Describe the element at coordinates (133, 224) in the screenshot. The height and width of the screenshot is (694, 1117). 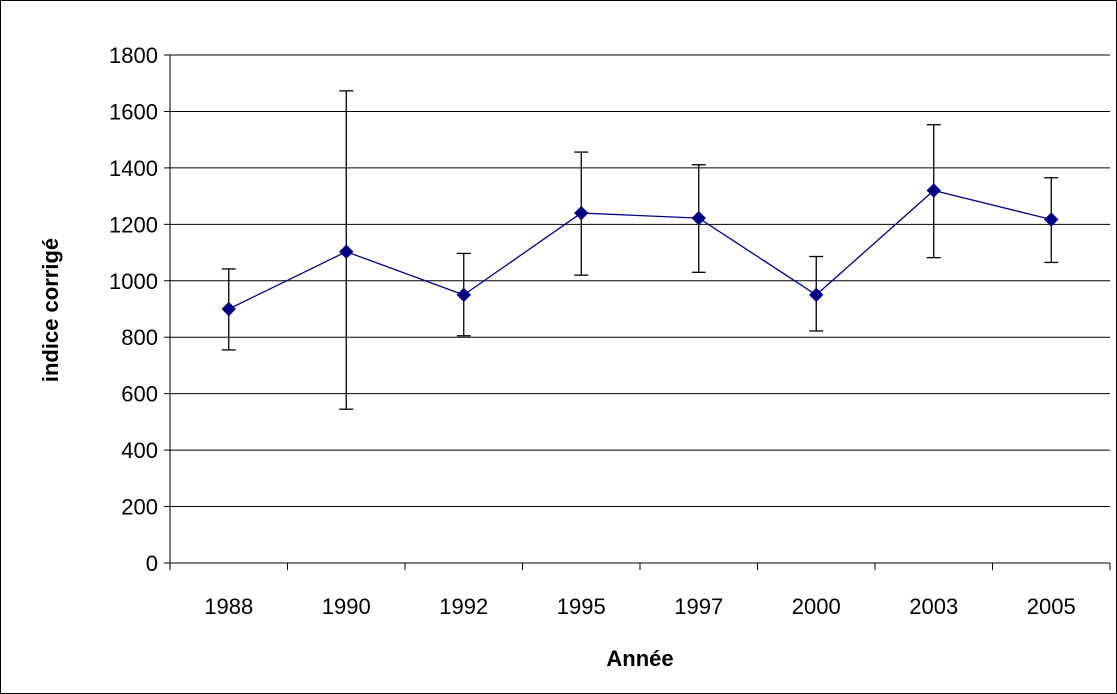
I see `y-tick-label: 1200` at that location.